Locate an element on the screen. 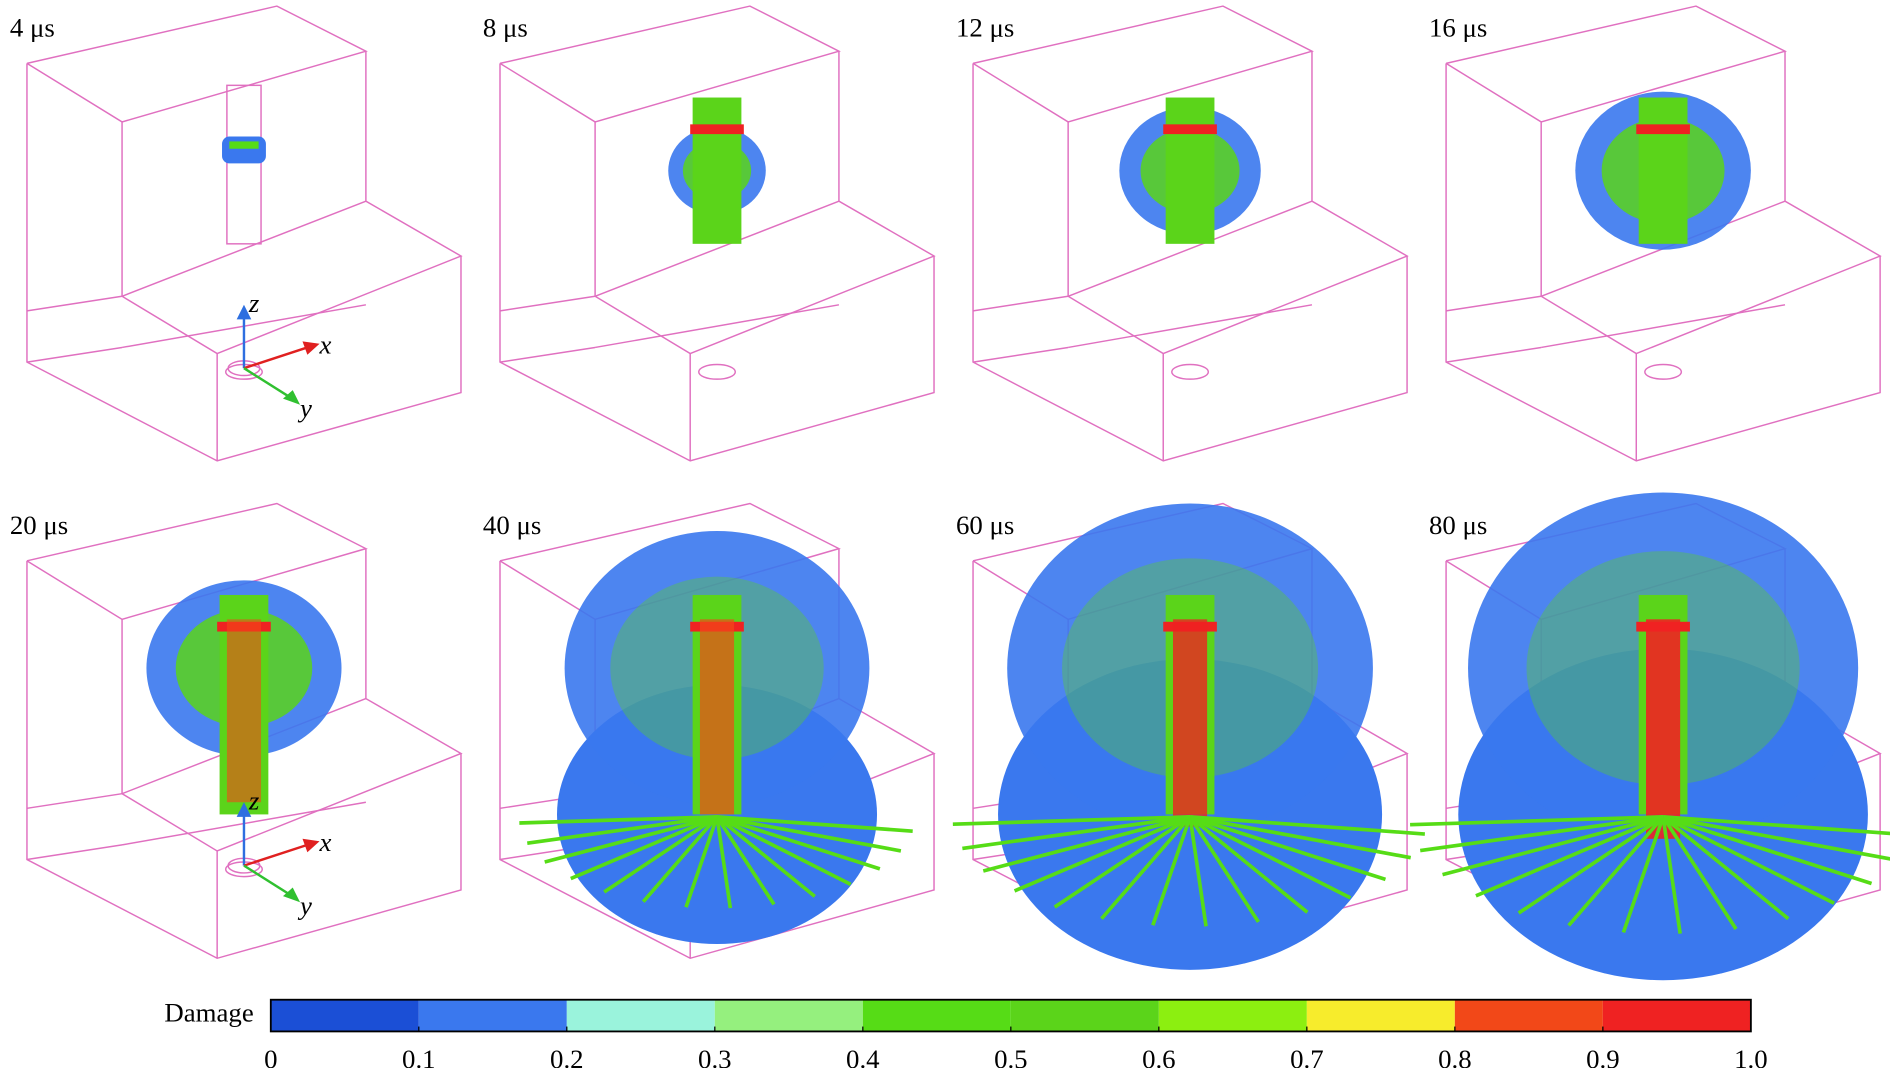 The width and height of the screenshot is (1890, 1068). colorbar-tick-label: 0.7 is located at coordinates (1307, 1056).